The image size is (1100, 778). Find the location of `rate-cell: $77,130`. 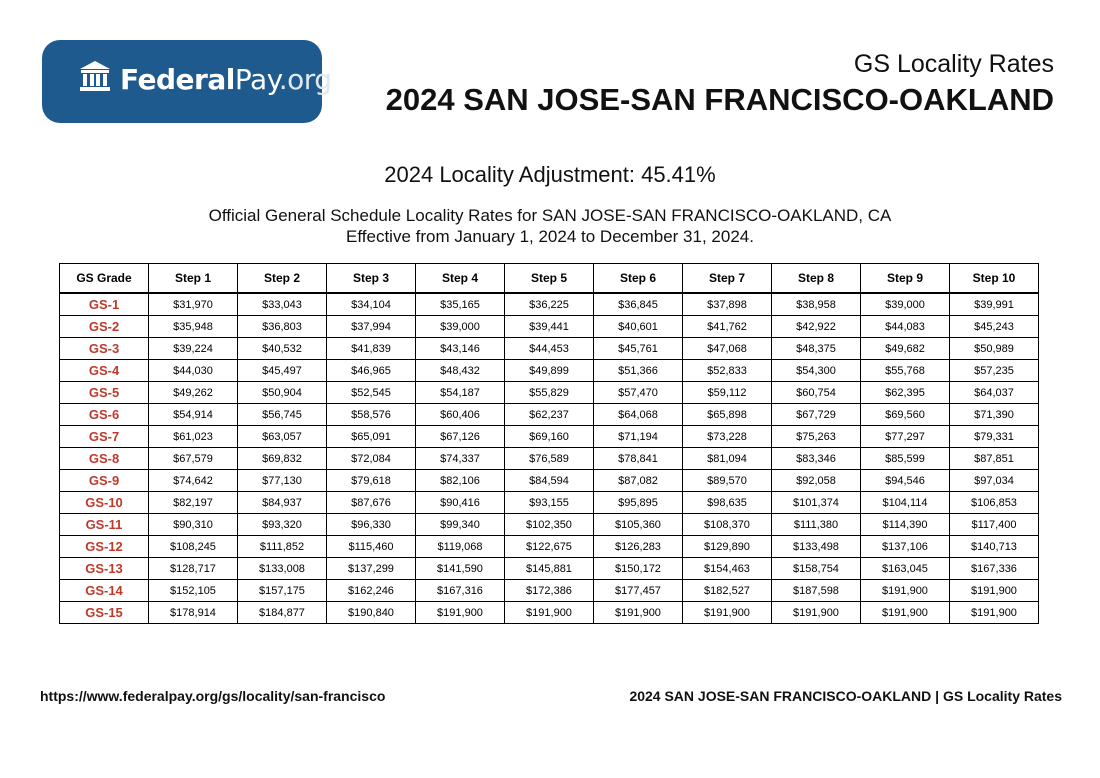

rate-cell: $77,130 is located at coordinates (282, 480).